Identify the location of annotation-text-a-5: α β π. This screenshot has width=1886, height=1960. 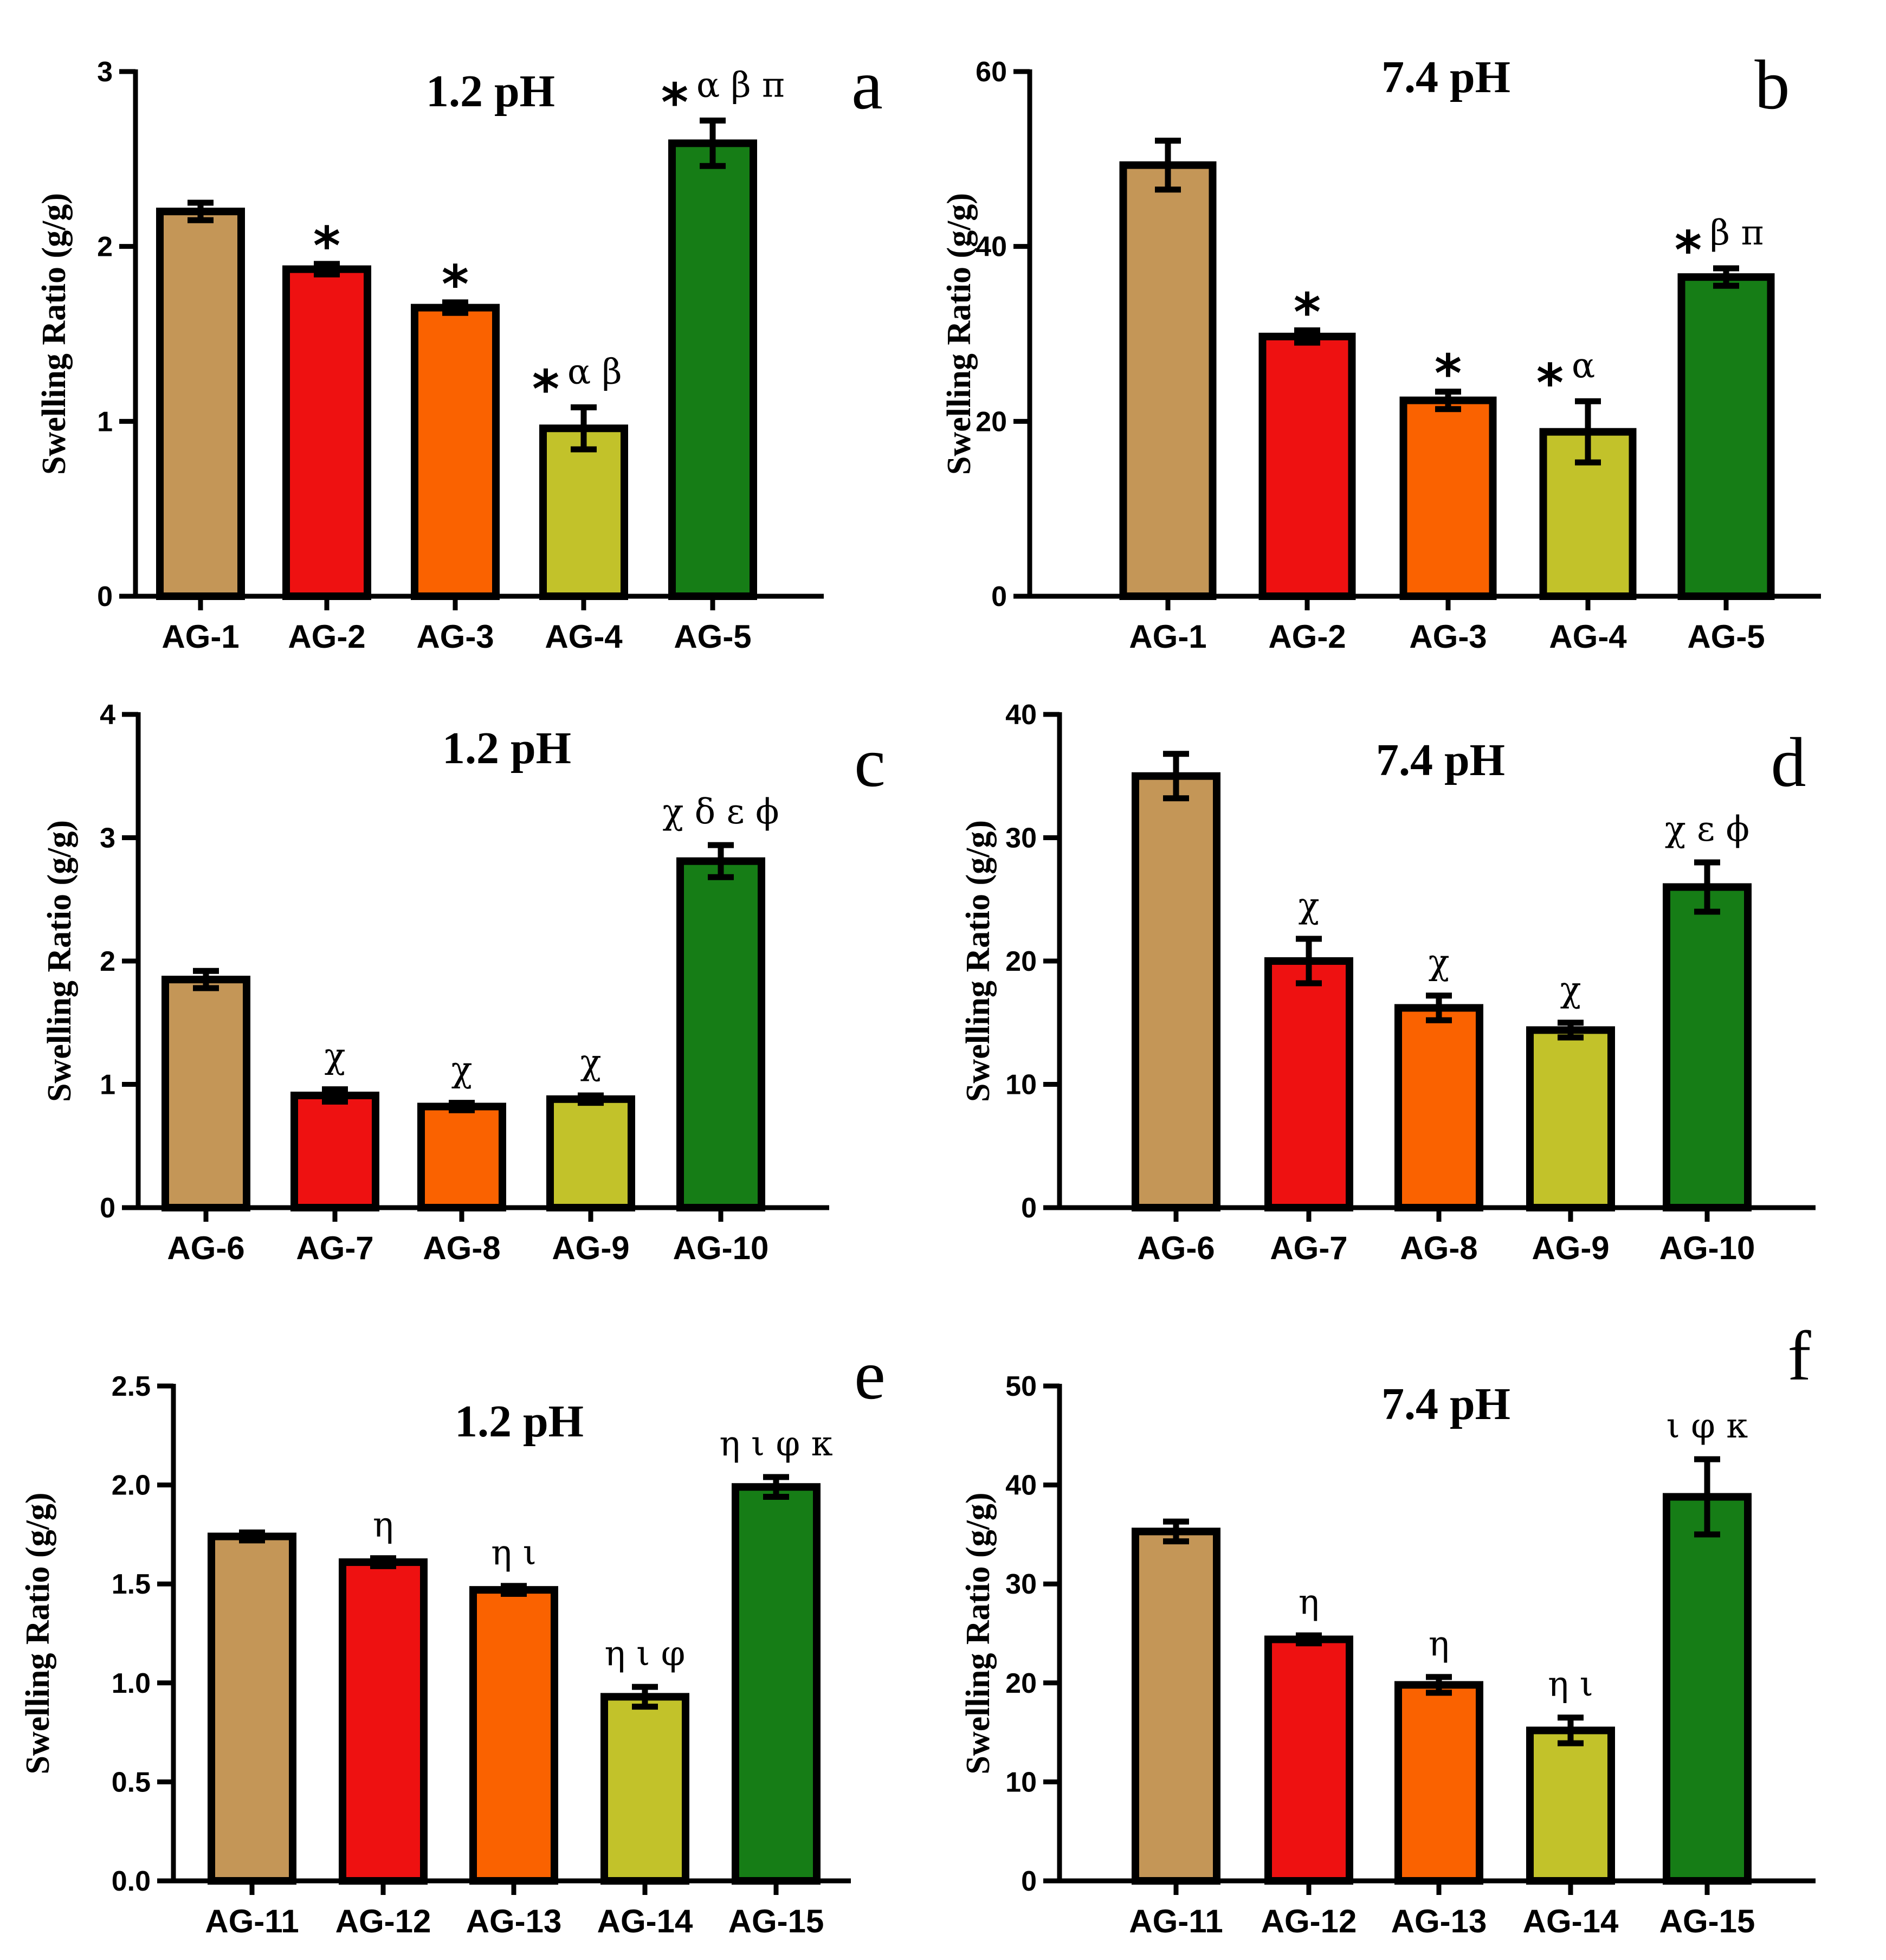
(740, 85).